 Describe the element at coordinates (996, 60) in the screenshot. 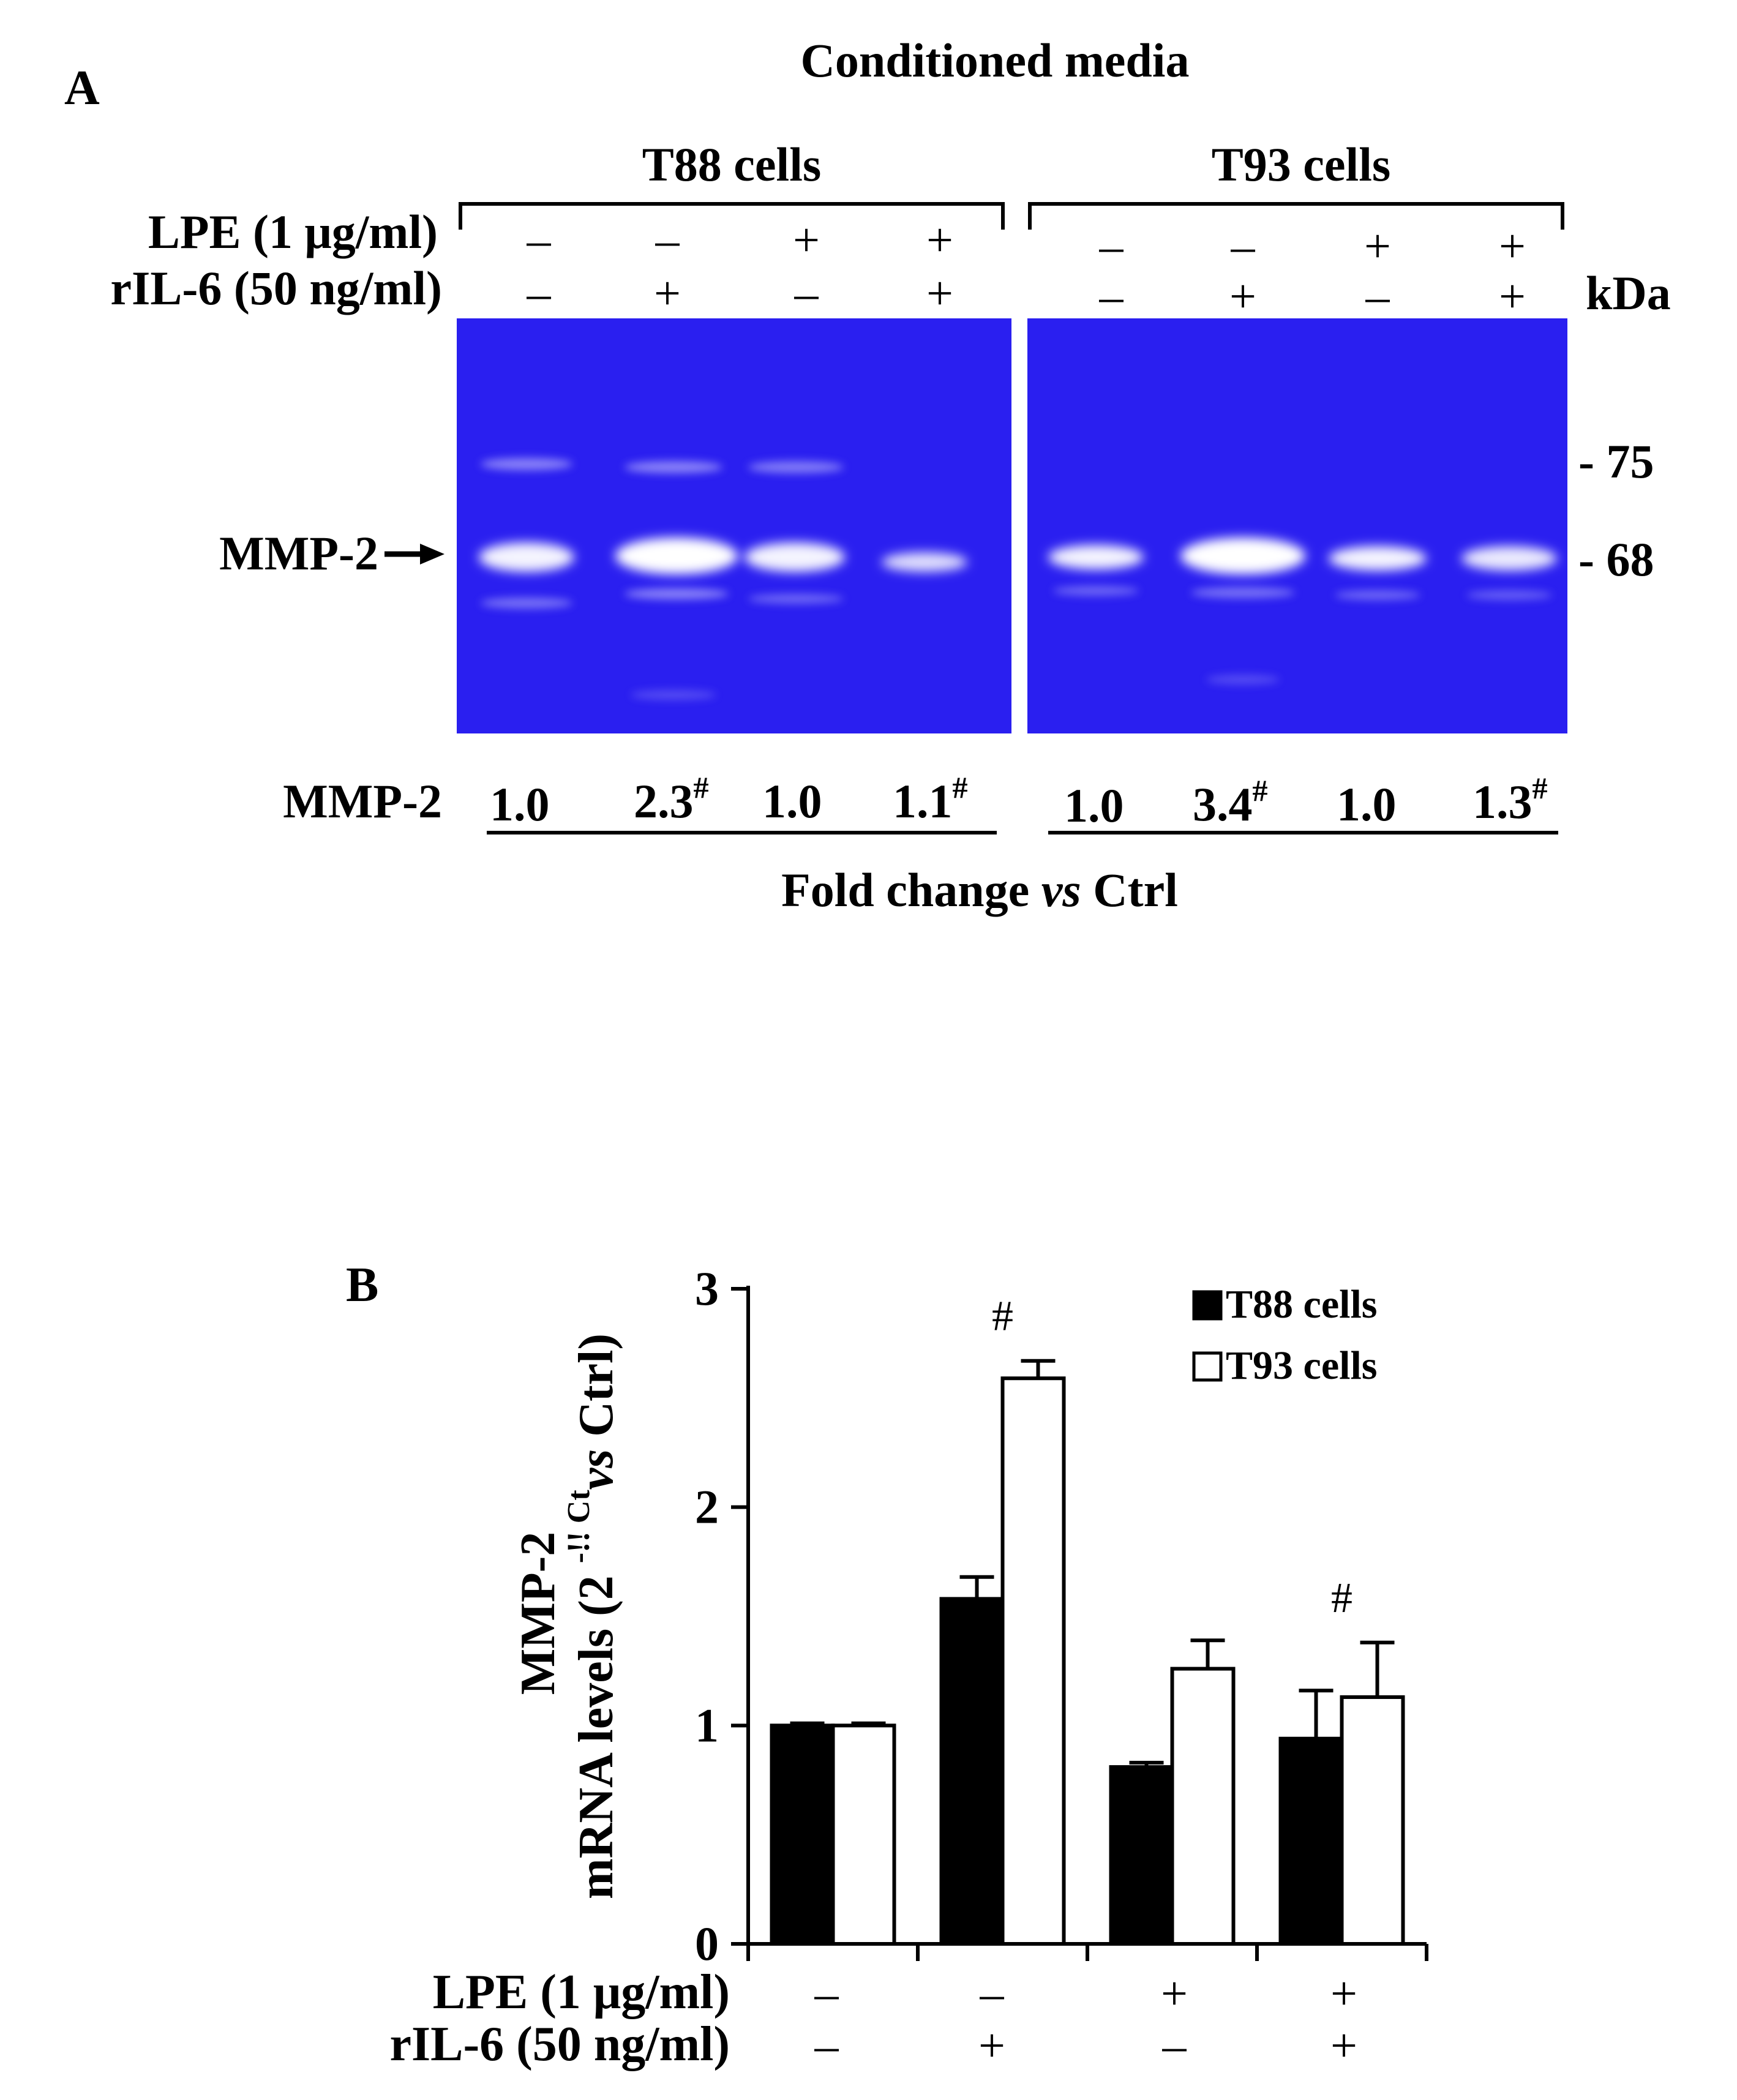

I see `panel-a-title: Conditioned media` at that location.